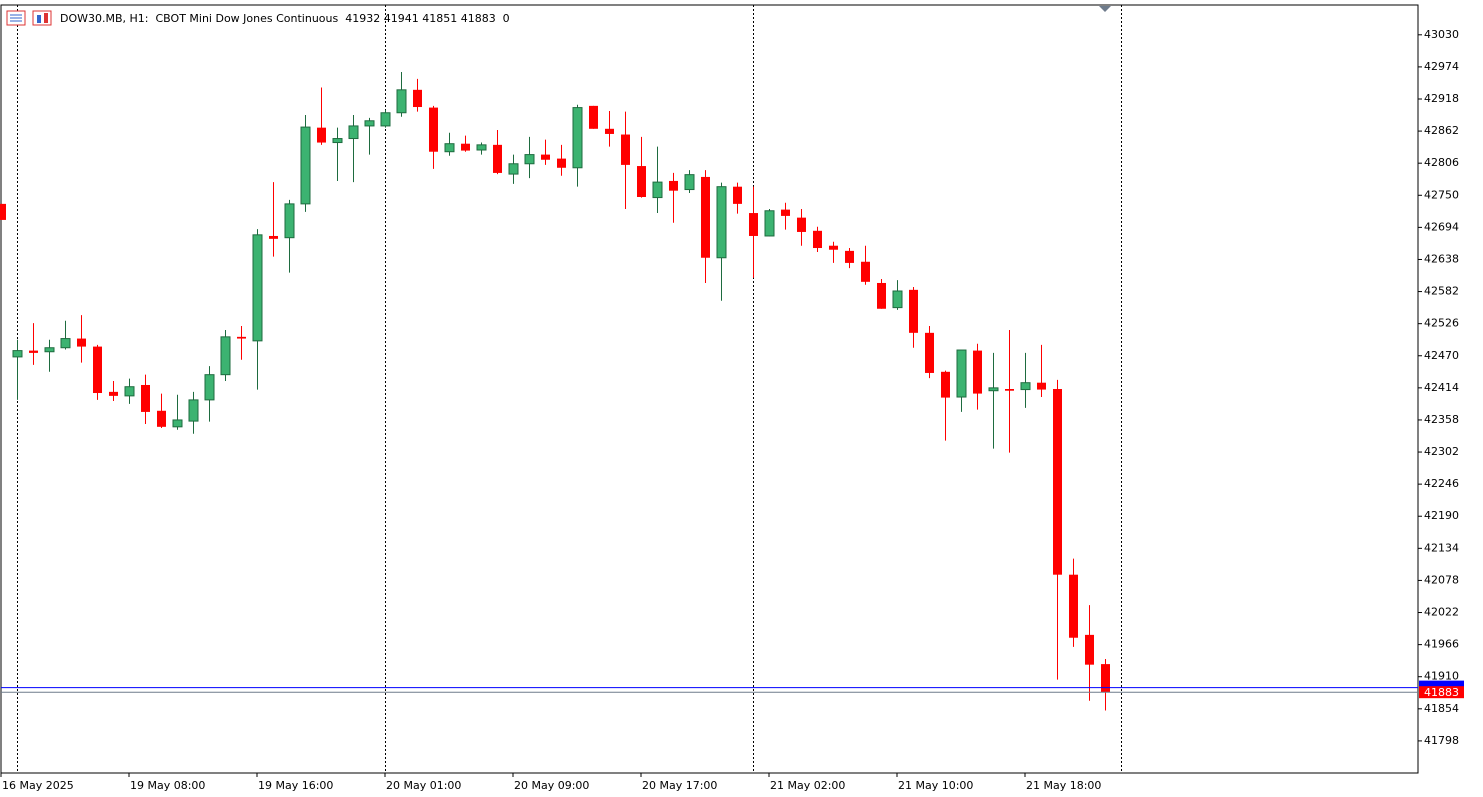  Describe the element at coordinates (1441, 547) in the screenshot. I see `y-tick-label: 42134` at that location.